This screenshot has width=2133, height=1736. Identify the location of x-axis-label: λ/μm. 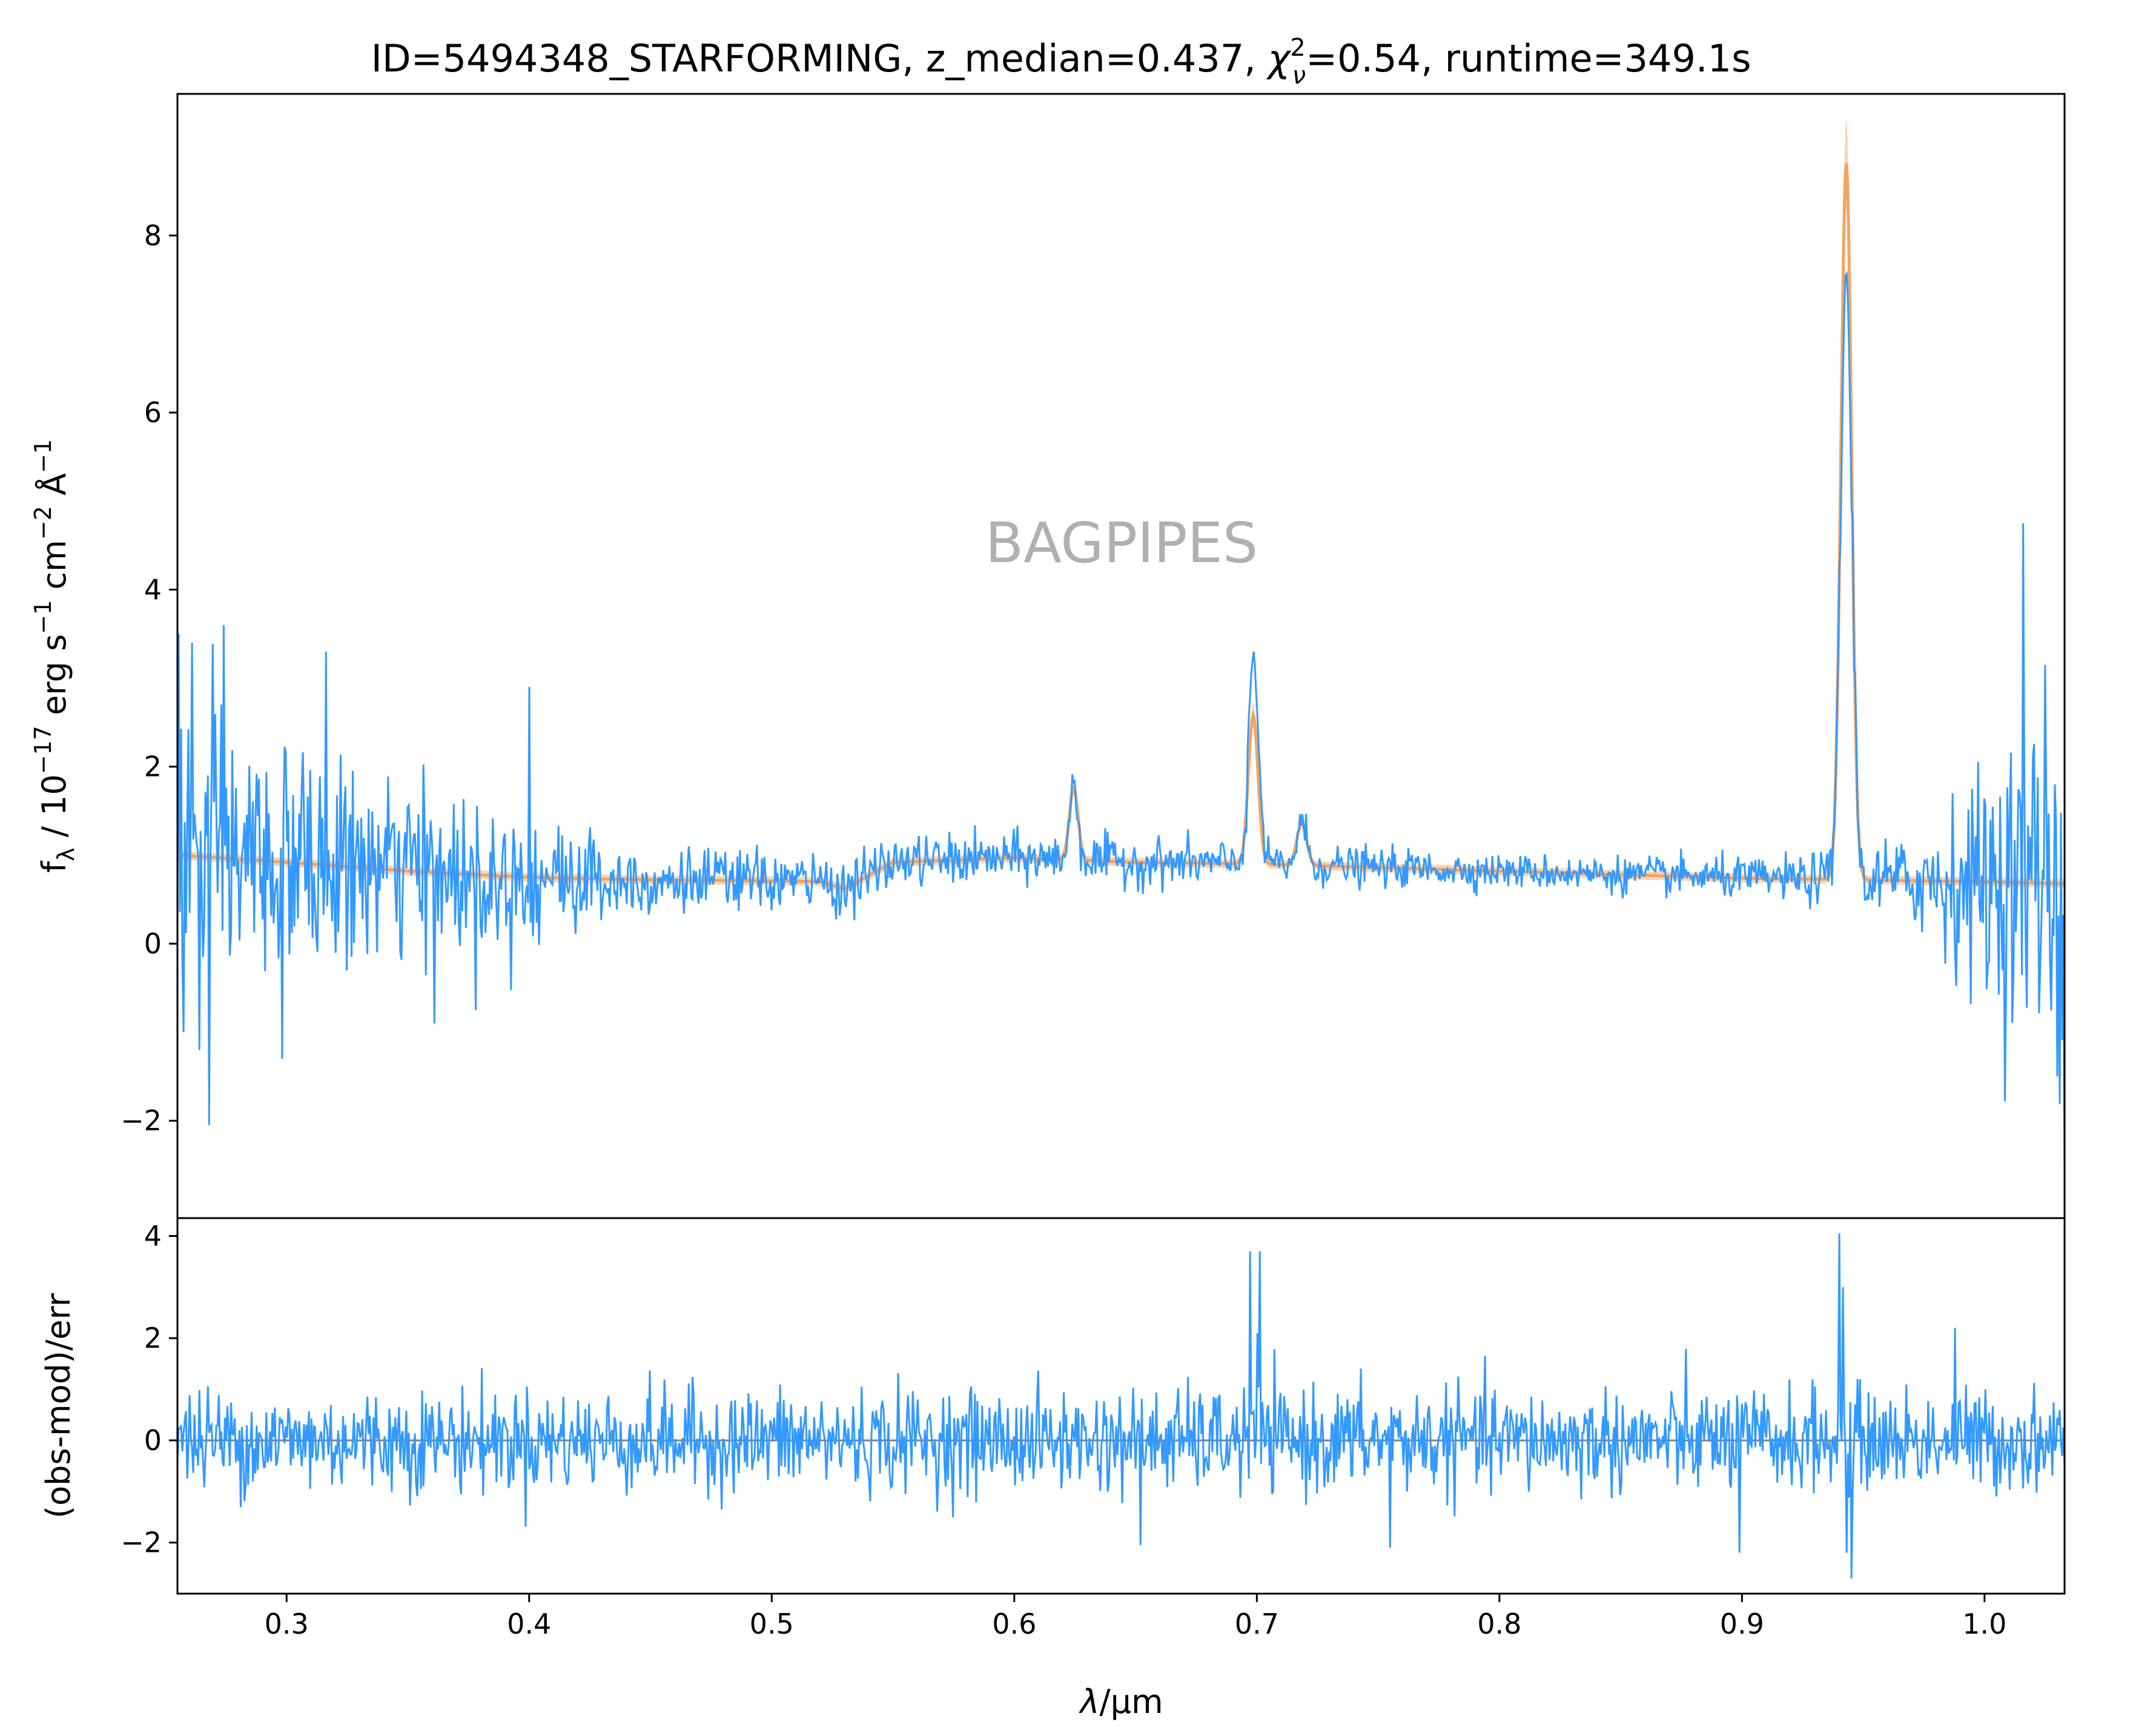
(1120, 1702).